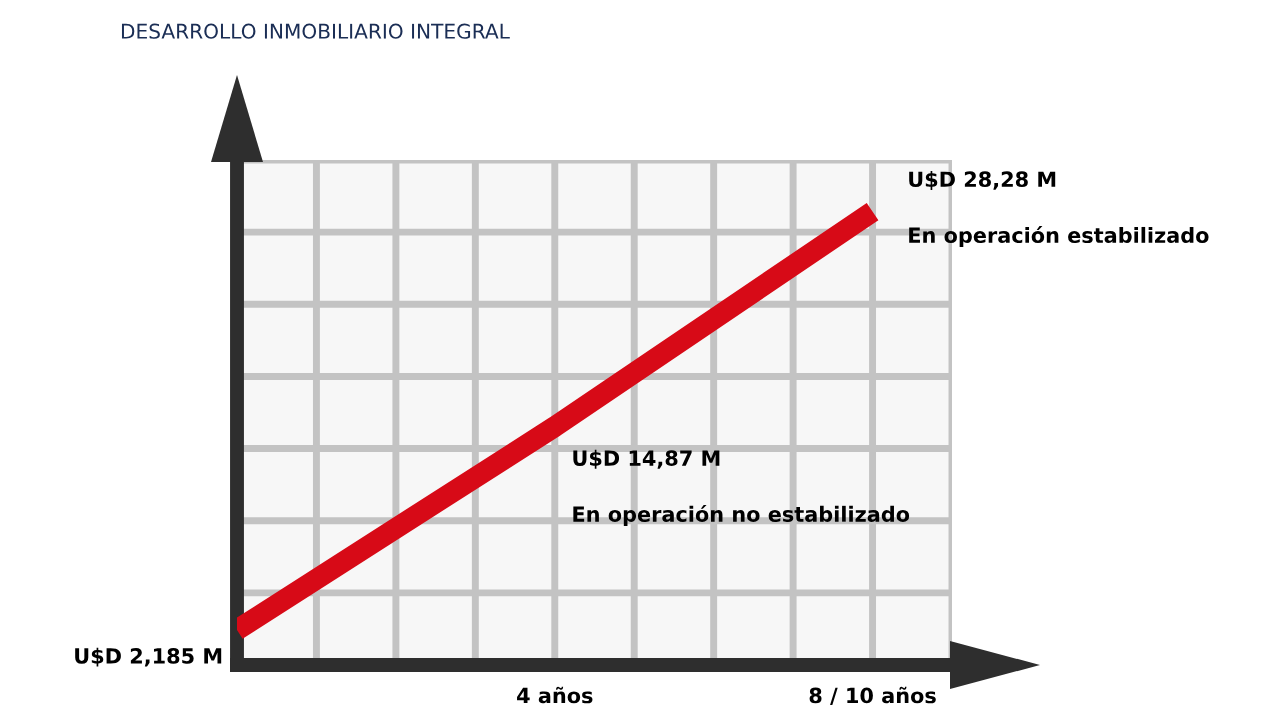 The width and height of the screenshot is (1276, 720). I want to click on data-label: U$D 14,87 M, so click(646, 459).